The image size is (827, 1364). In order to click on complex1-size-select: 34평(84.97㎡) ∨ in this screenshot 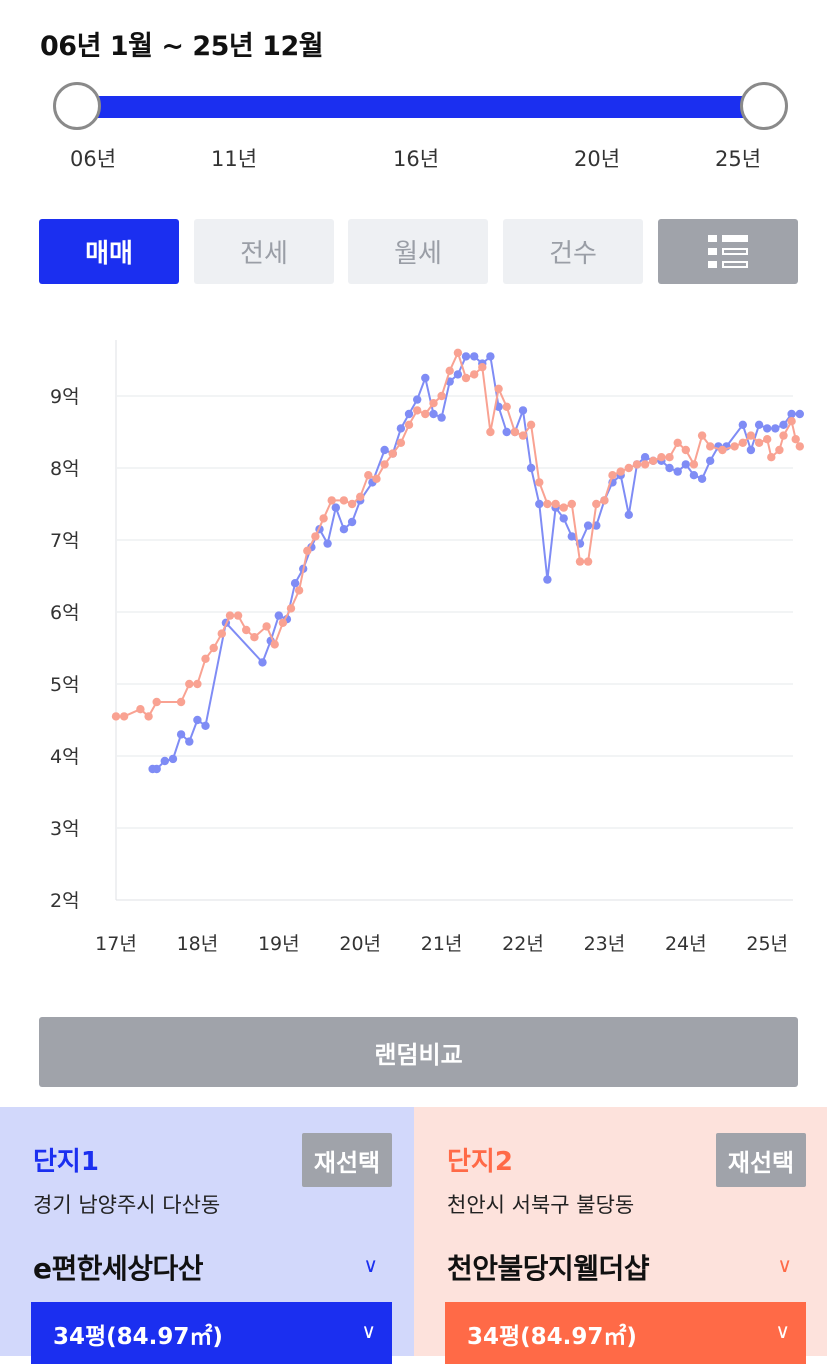, I will do `click(211, 1333)`.